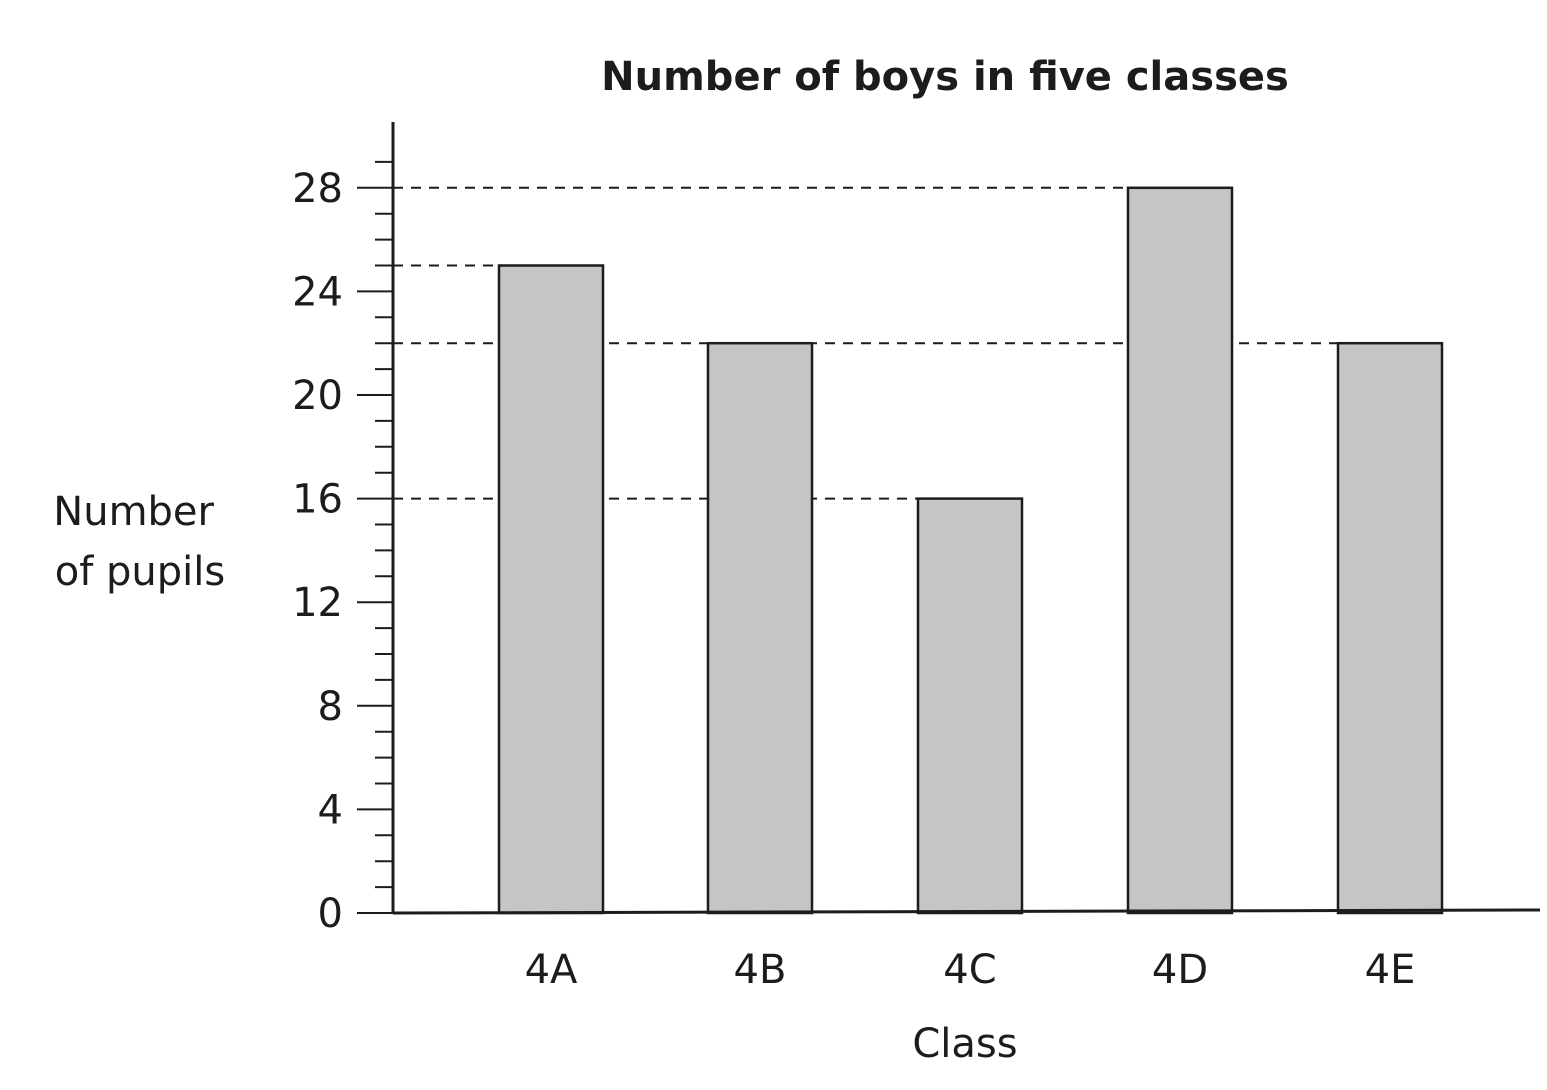 Image resolution: width=1547 pixels, height=1090 pixels. I want to click on x-tick-label-4D: 4D, so click(1180, 970).